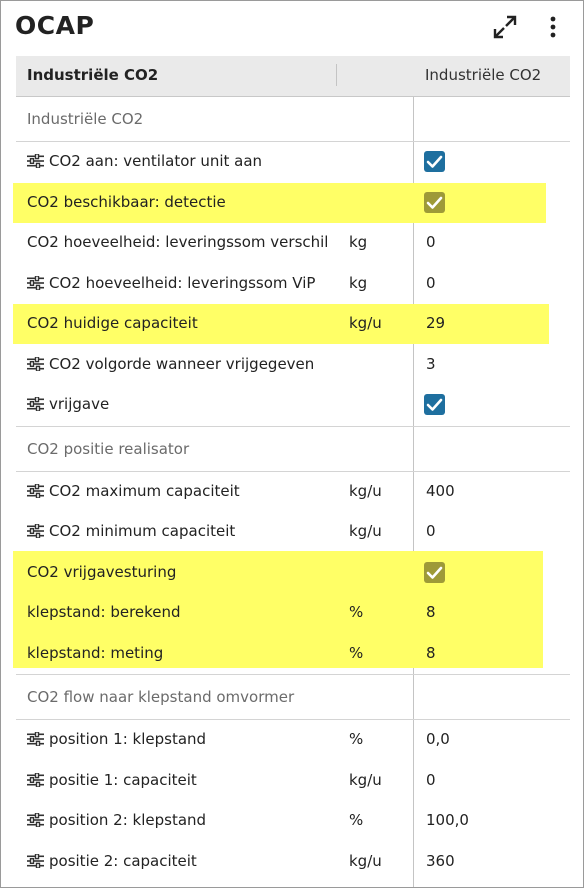  Describe the element at coordinates (553, 27) in the screenshot. I see `more-vertical-icon` at that location.